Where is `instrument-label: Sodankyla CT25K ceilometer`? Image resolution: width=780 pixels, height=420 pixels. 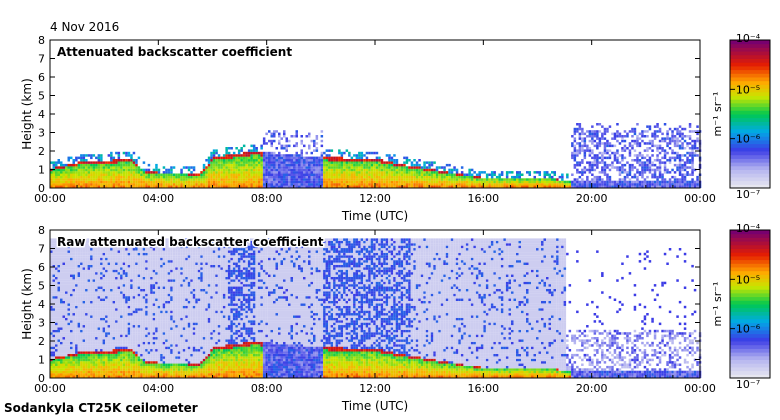
instrument-label: Sodankyla CT25K ceilometer is located at coordinates (101, 408).